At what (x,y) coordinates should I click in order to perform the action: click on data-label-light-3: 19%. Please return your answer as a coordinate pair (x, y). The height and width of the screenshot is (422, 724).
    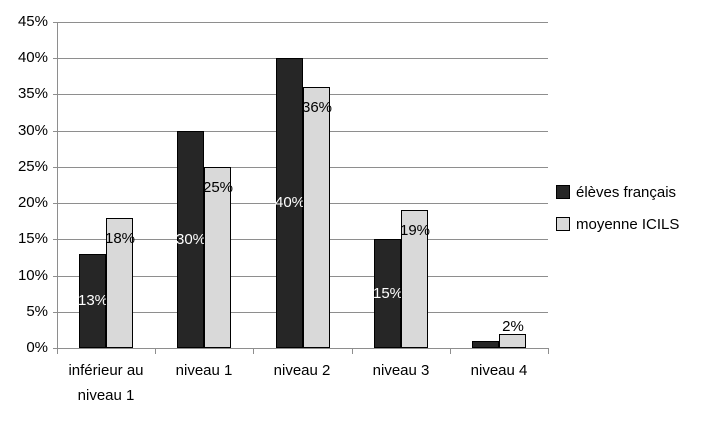
    Looking at the image, I should click on (415, 230).